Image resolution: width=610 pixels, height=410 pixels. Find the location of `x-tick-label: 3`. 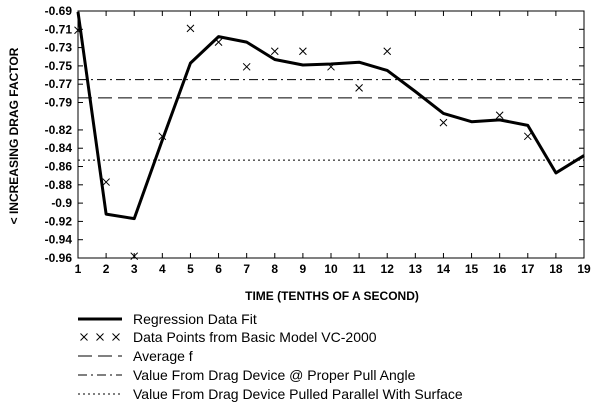

x-tick-label: 3 is located at coordinates (134, 269).